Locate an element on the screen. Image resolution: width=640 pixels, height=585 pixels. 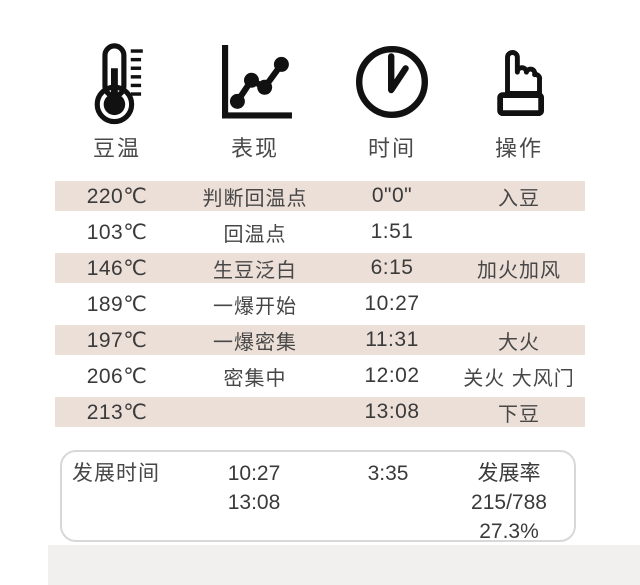
page-background-strip is located at coordinates (344, 565).